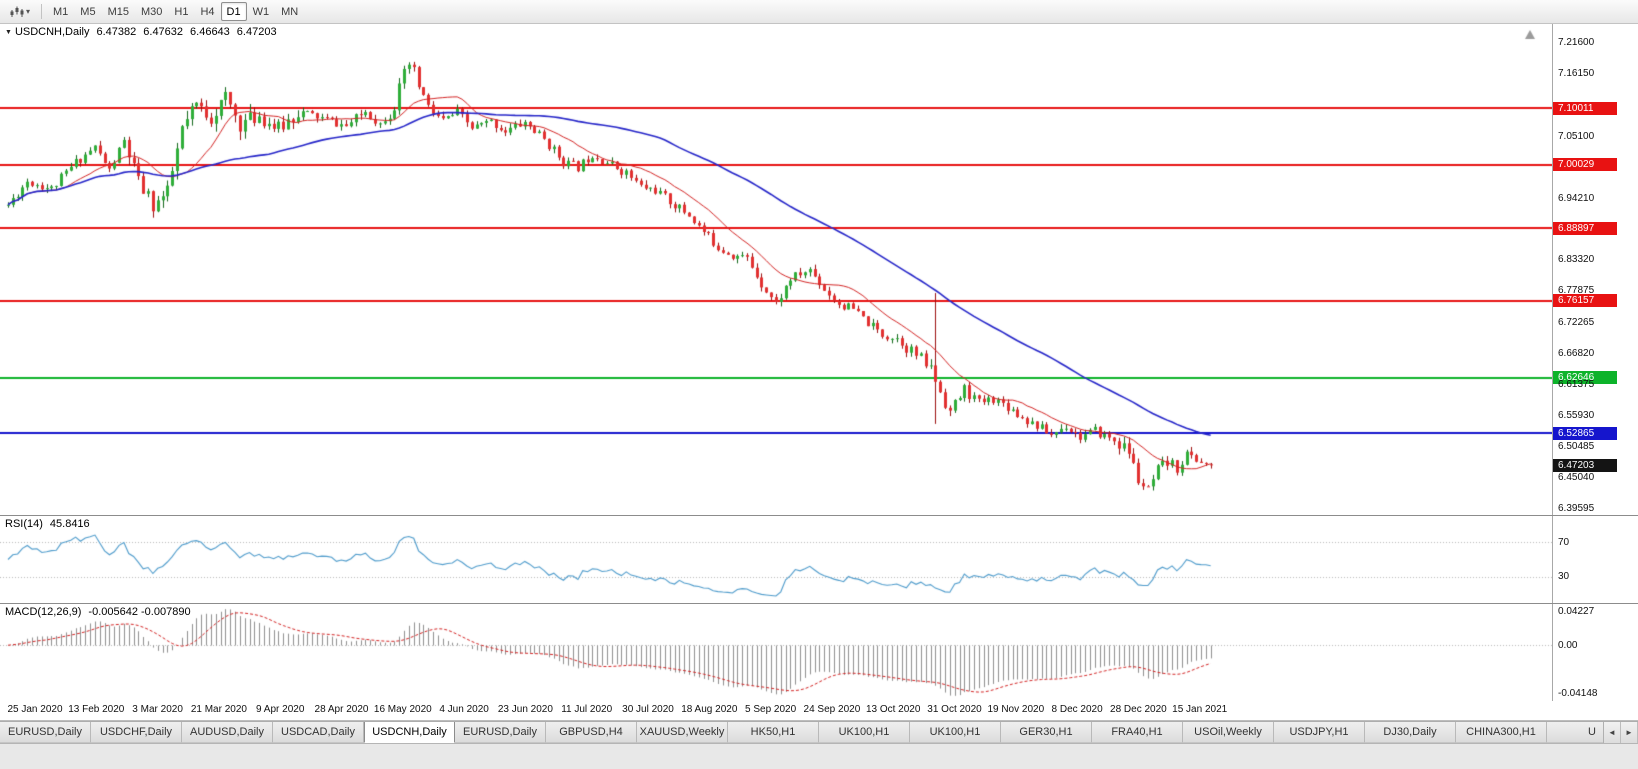 The height and width of the screenshot is (769, 1638). I want to click on timeframe-button-h1: H1, so click(181, 11).